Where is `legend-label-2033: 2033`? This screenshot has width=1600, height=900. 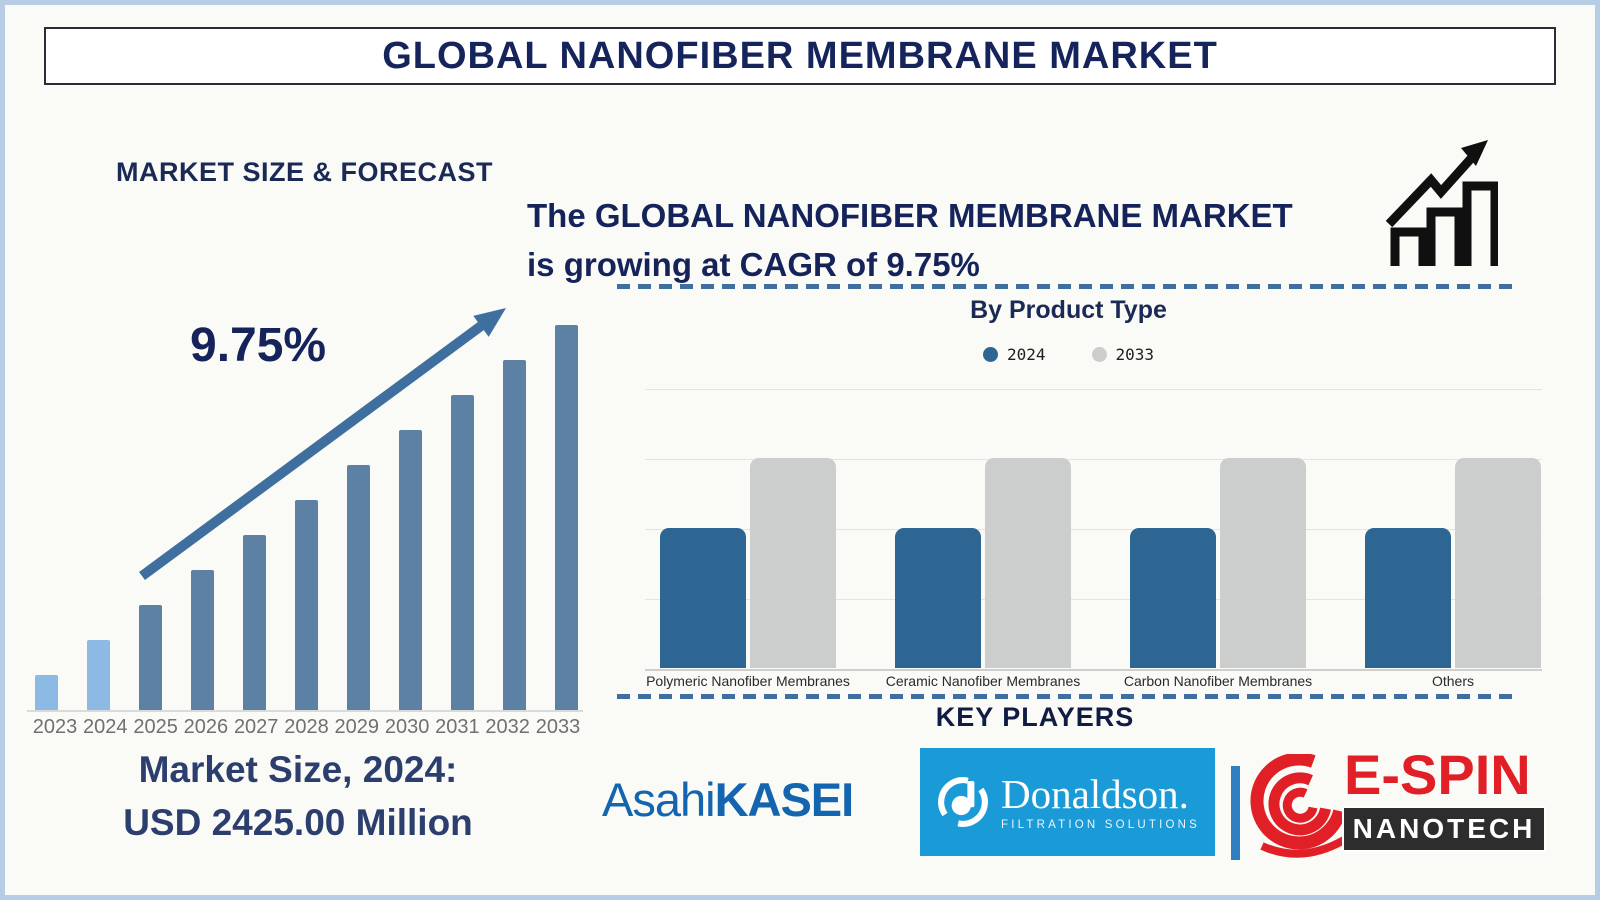
legend-label-2033: 2033 is located at coordinates (1135, 354).